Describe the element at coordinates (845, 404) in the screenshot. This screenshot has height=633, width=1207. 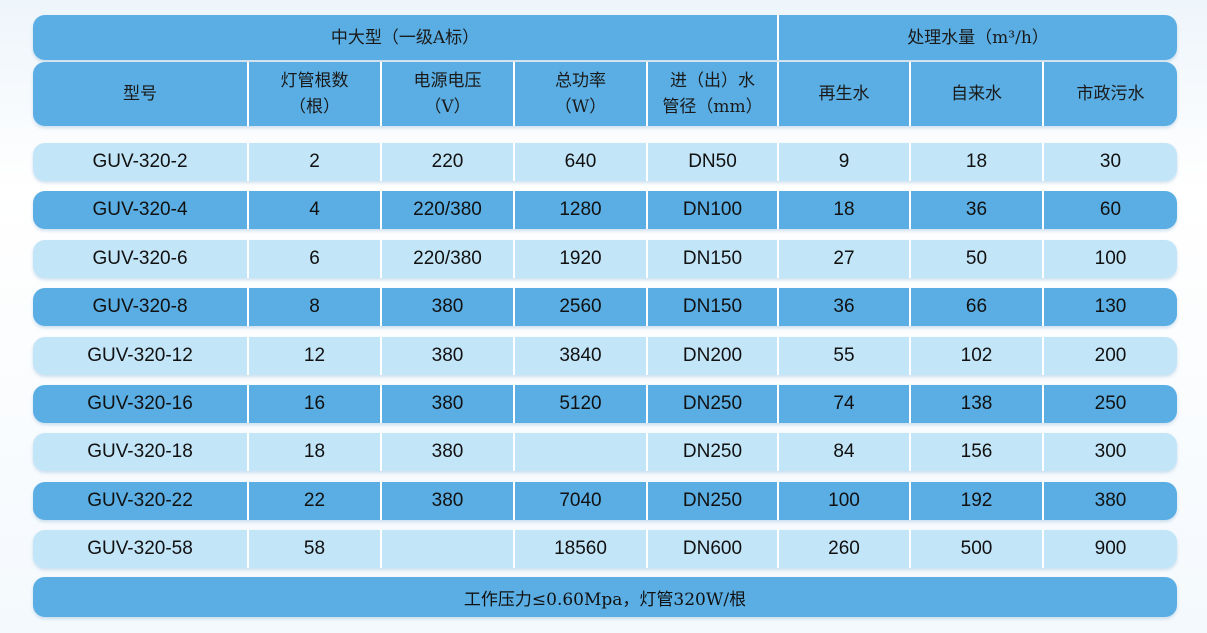
I see `table-cell: 74` at that location.